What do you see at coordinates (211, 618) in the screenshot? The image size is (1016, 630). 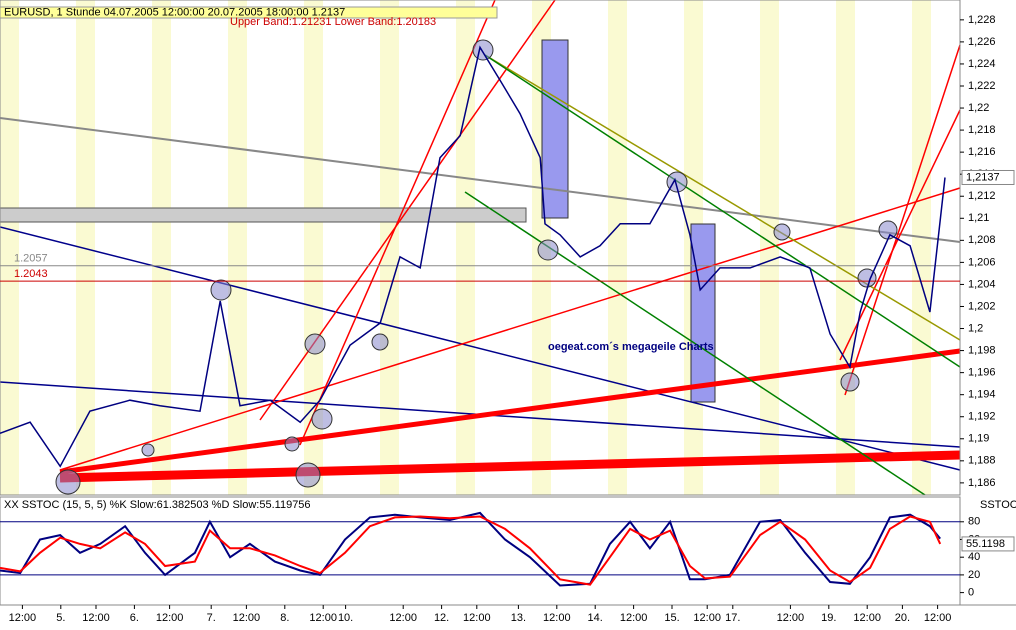 I see `x-tick-label: 7.` at bounding box center [211, 618].